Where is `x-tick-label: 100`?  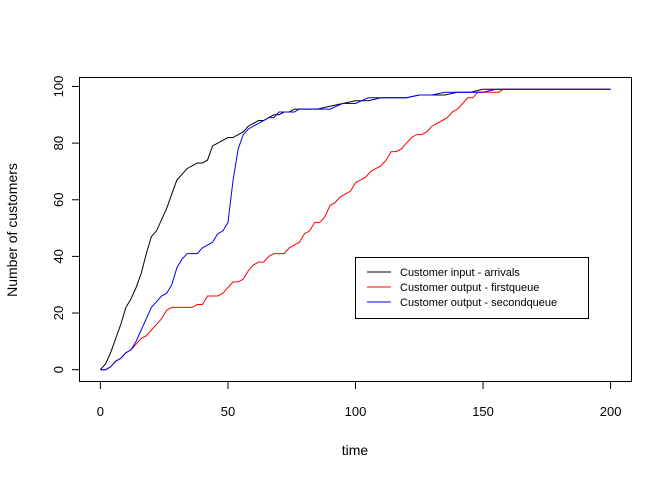
x-tick-label: 100 is located at coordinates (356, 411).